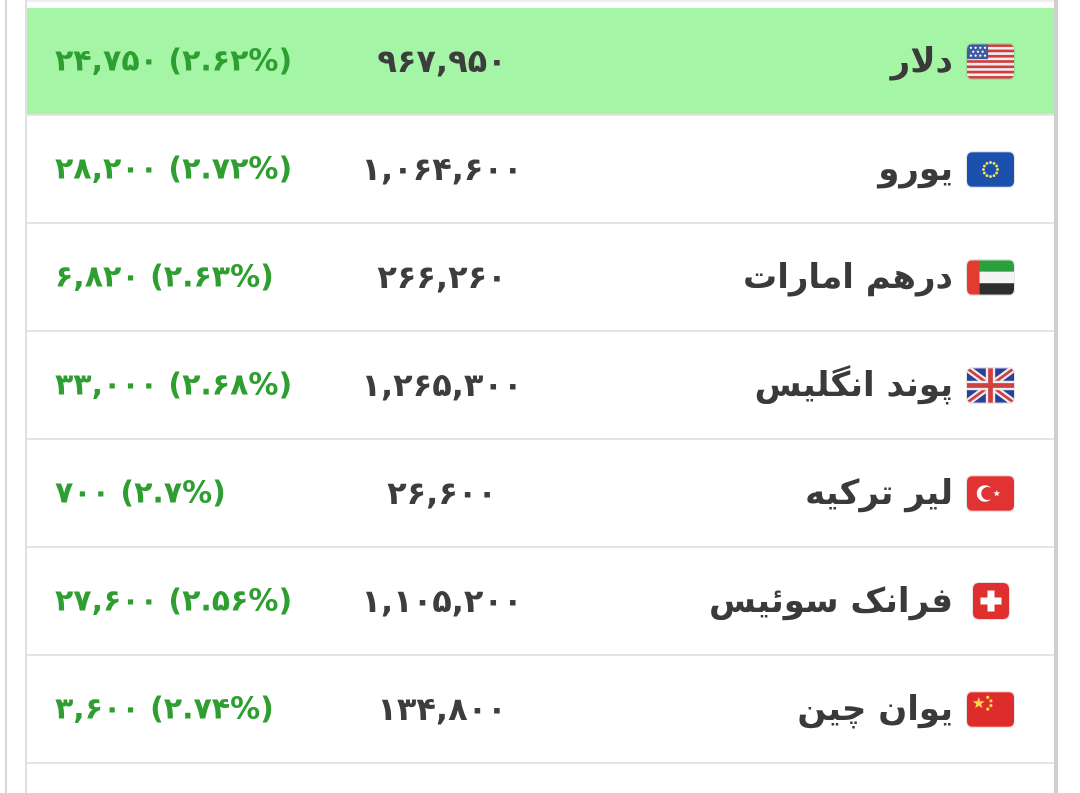 The image size is (1080, 793). I want to click on currency-label-group: درهم امارات, so click(878, 277).